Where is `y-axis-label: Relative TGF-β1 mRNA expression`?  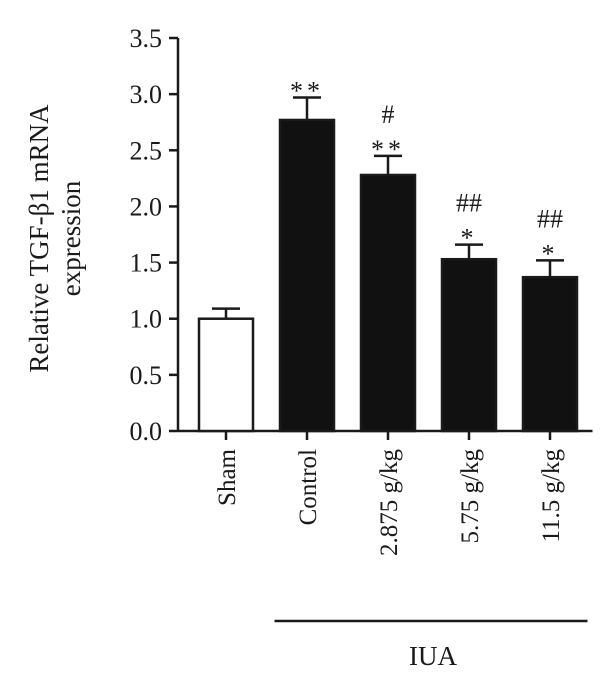 y-axis-label: Relative TGF-β1 mRNA expression is located at coordinates (55, 238).